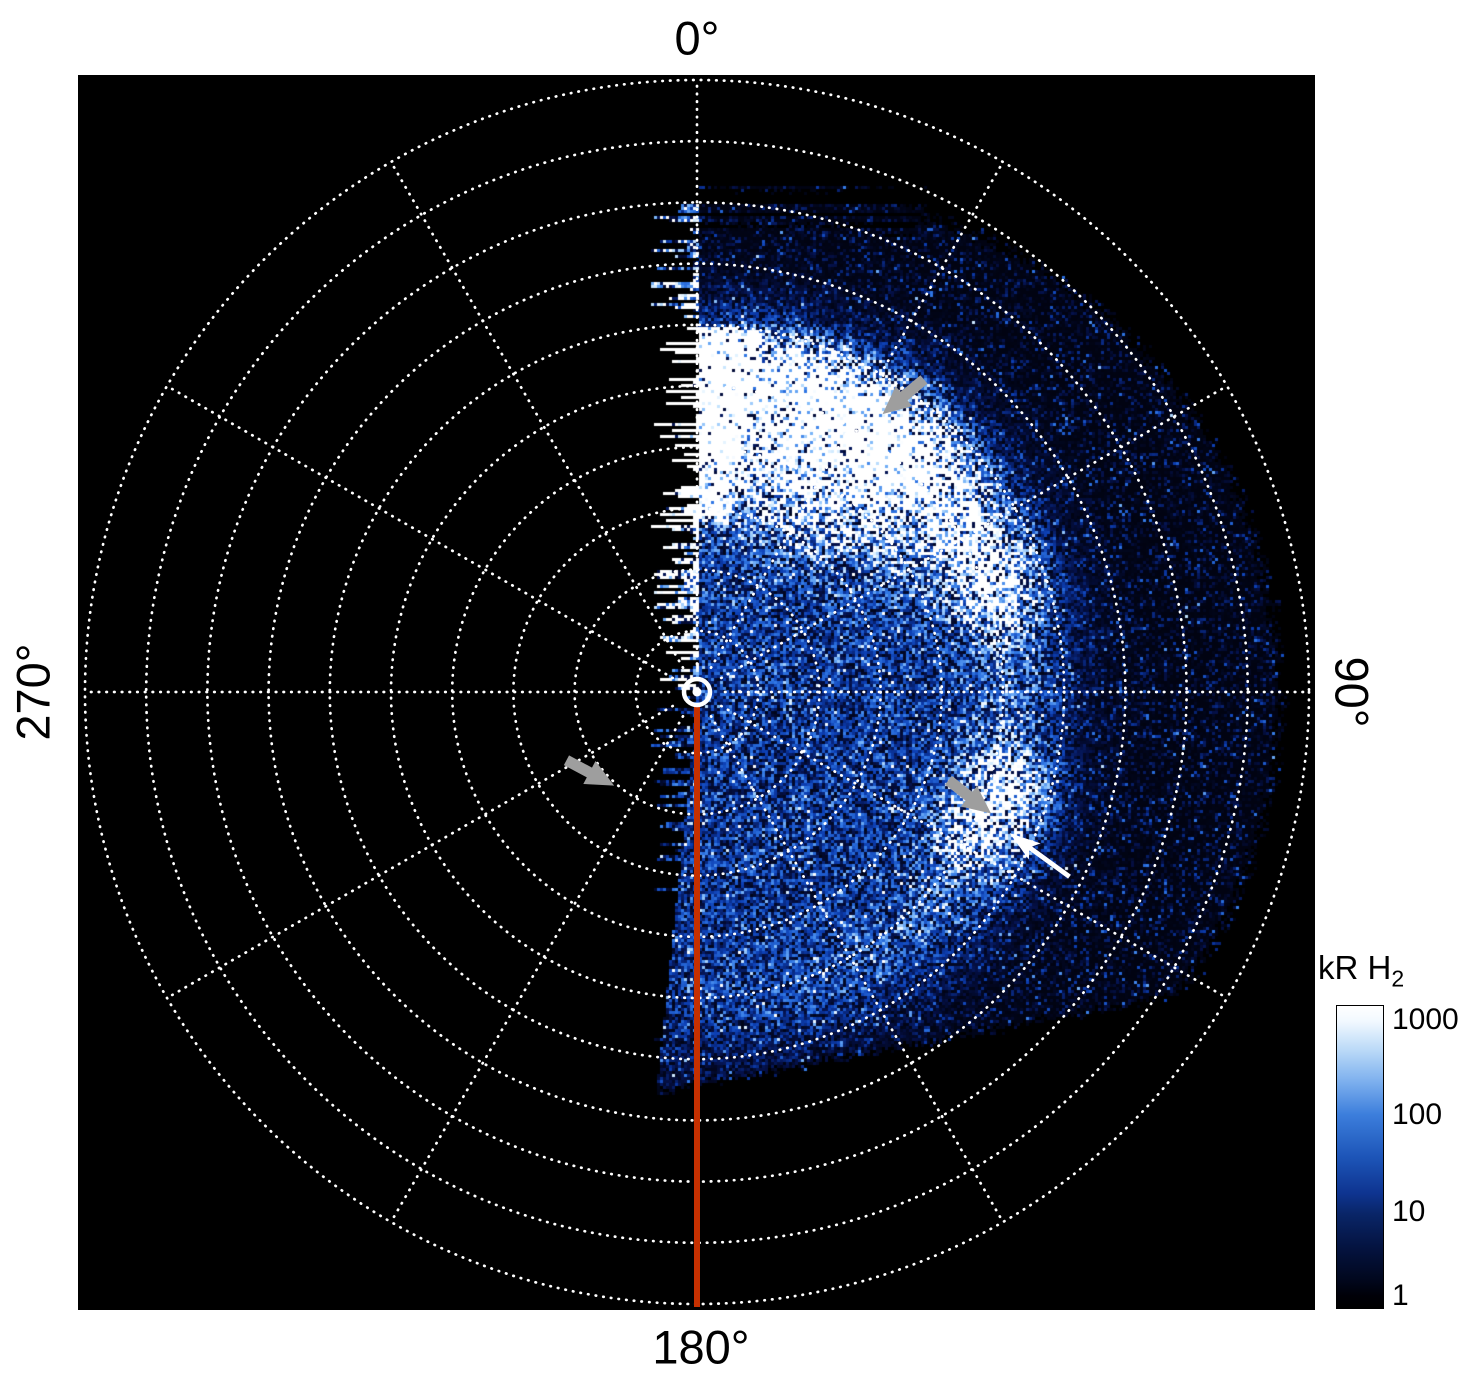  What do you see at coordinates (701, 1347) in the screenshot?
I see `angle-label-180: 180°` at bounding box center [701, 1347].